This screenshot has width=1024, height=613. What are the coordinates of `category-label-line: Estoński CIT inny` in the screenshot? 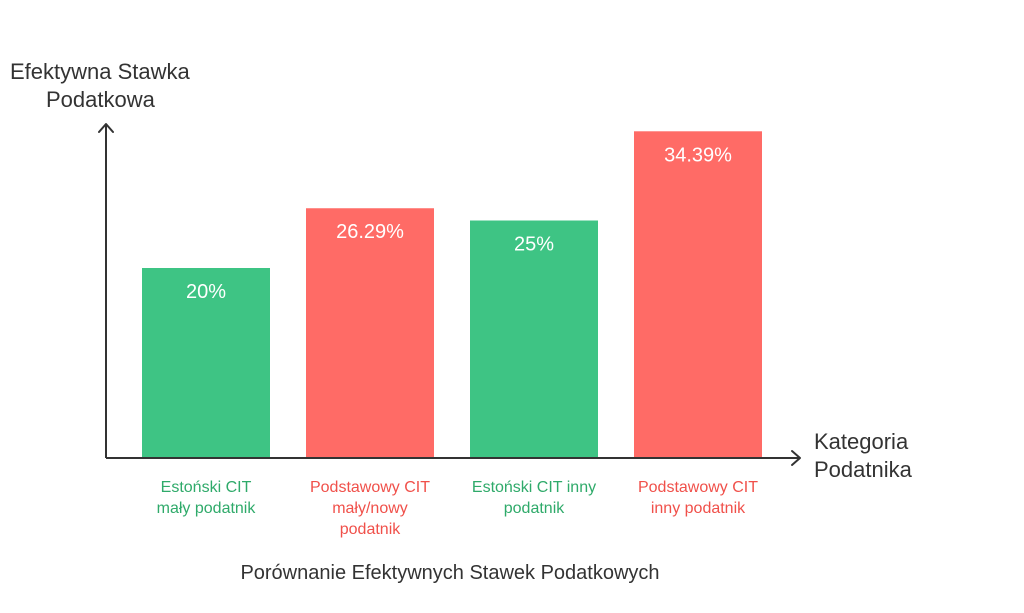 It's located at (534, 487).